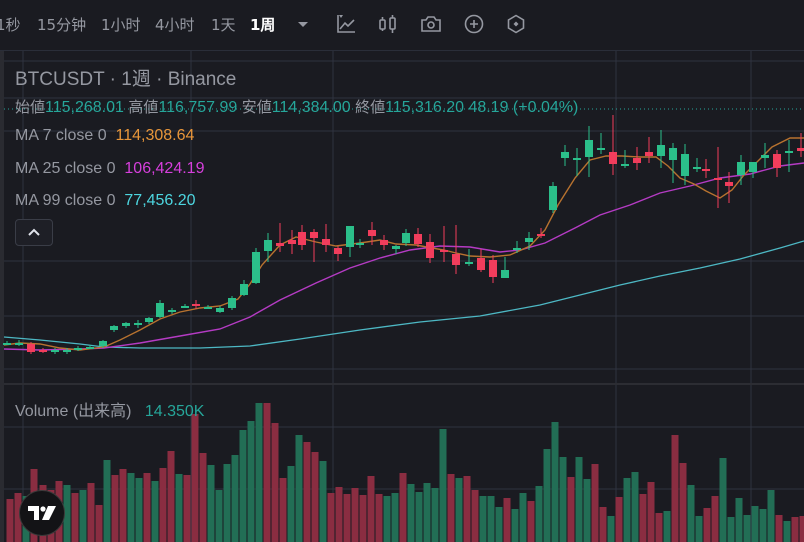 The width and height of the screenshot is (804, 542). What do you see at coordinates (10, 25) in the screenshot?
I see `timeframe-0: 1秒` at bounding box center [10, 25].